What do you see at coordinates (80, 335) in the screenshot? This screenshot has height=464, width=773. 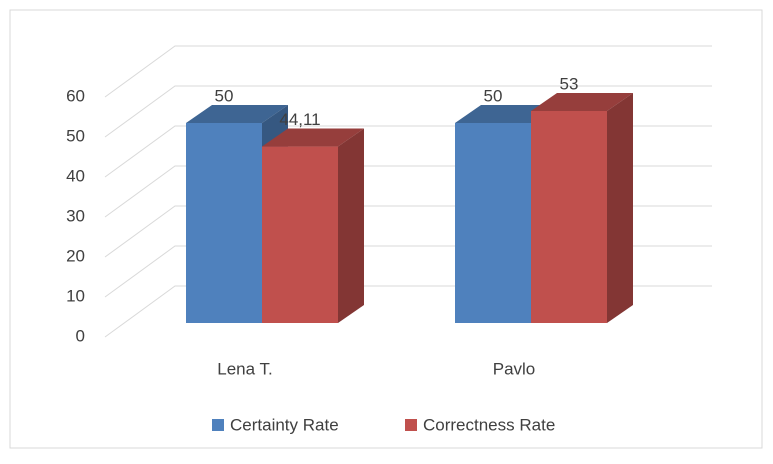 I see `y-tick-label: 0` at bounding box center [80, 335].